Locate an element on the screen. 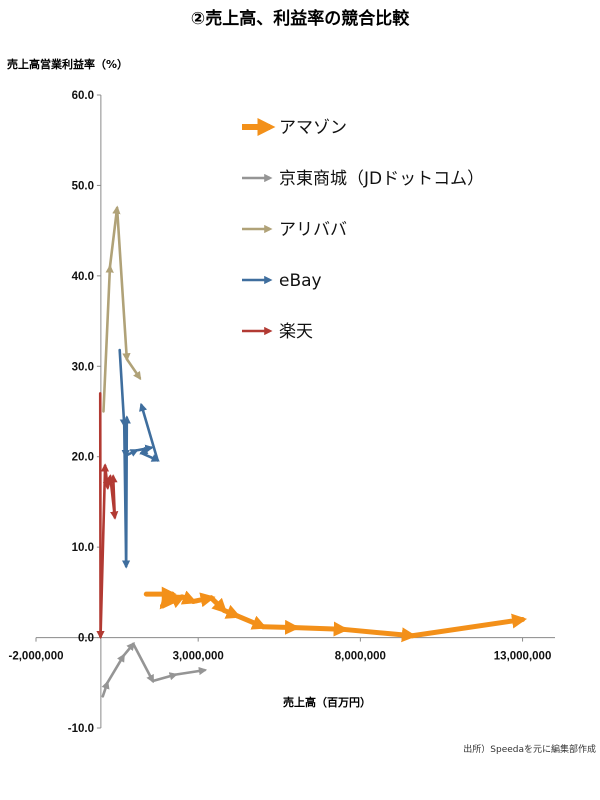  y-tick-label: 40.0 is located at coordinates (83, 277).